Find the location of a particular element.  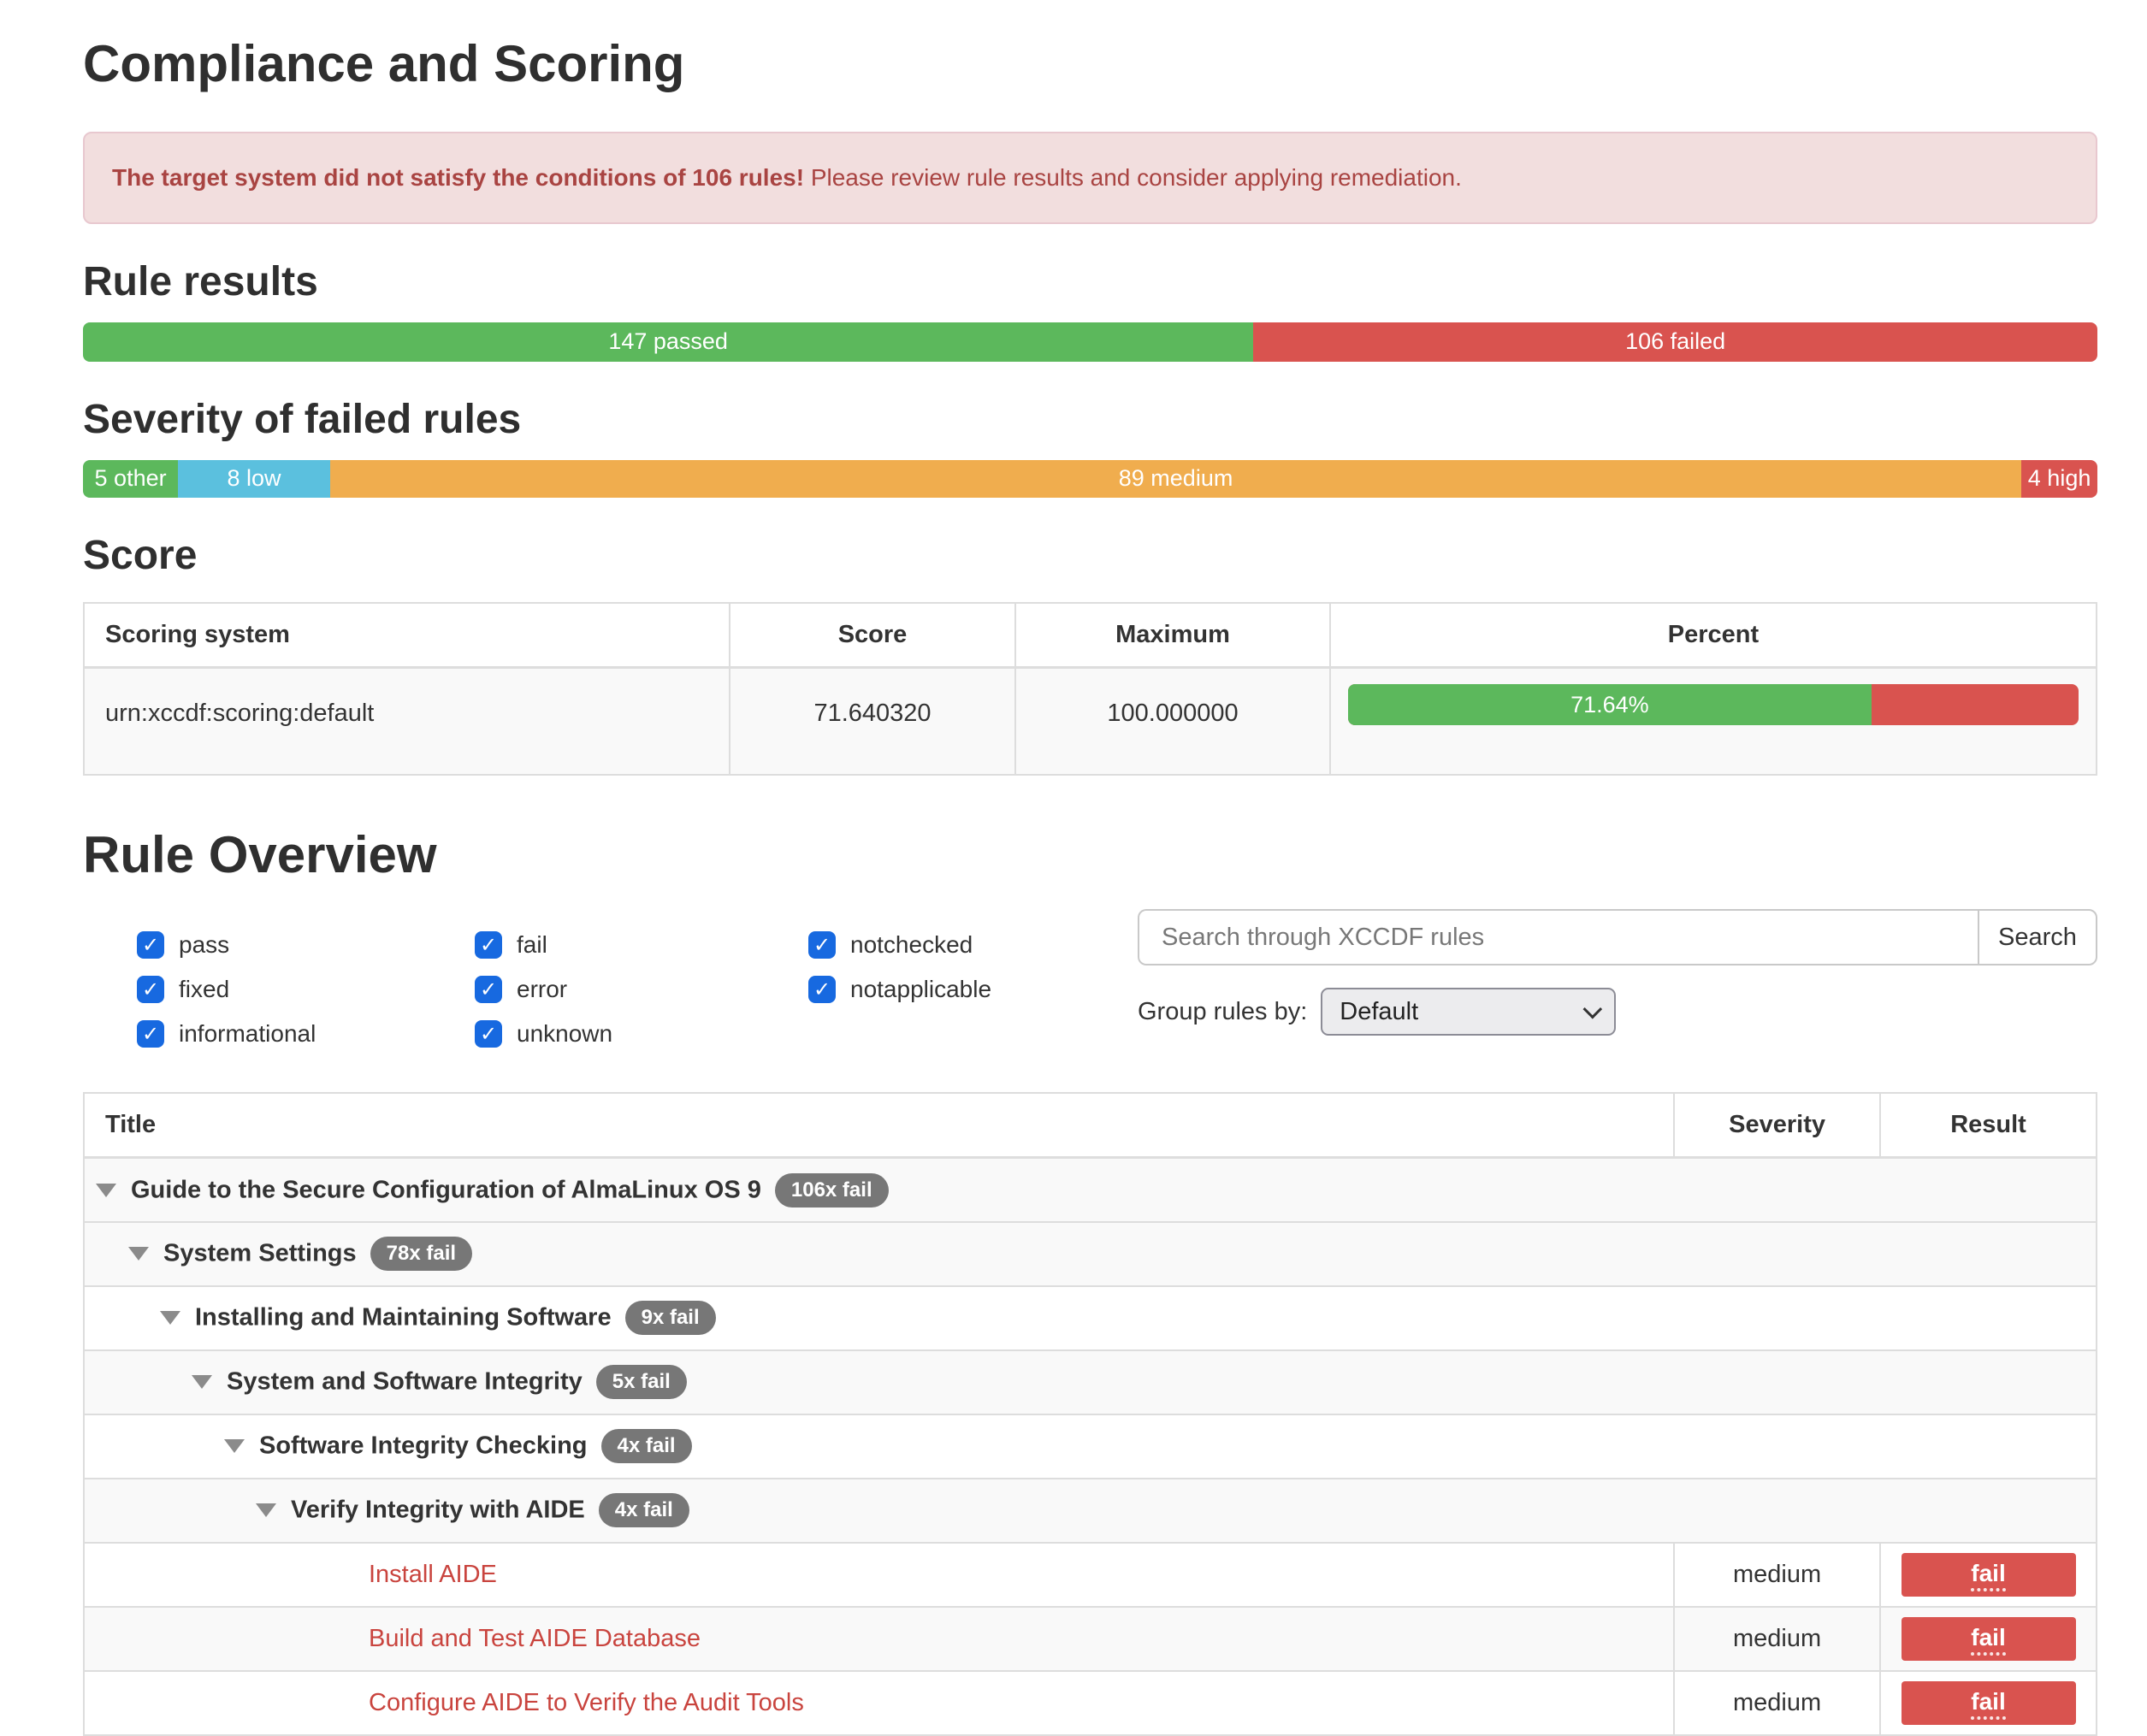

search-row: Search is located at coordinates (1618, 938).